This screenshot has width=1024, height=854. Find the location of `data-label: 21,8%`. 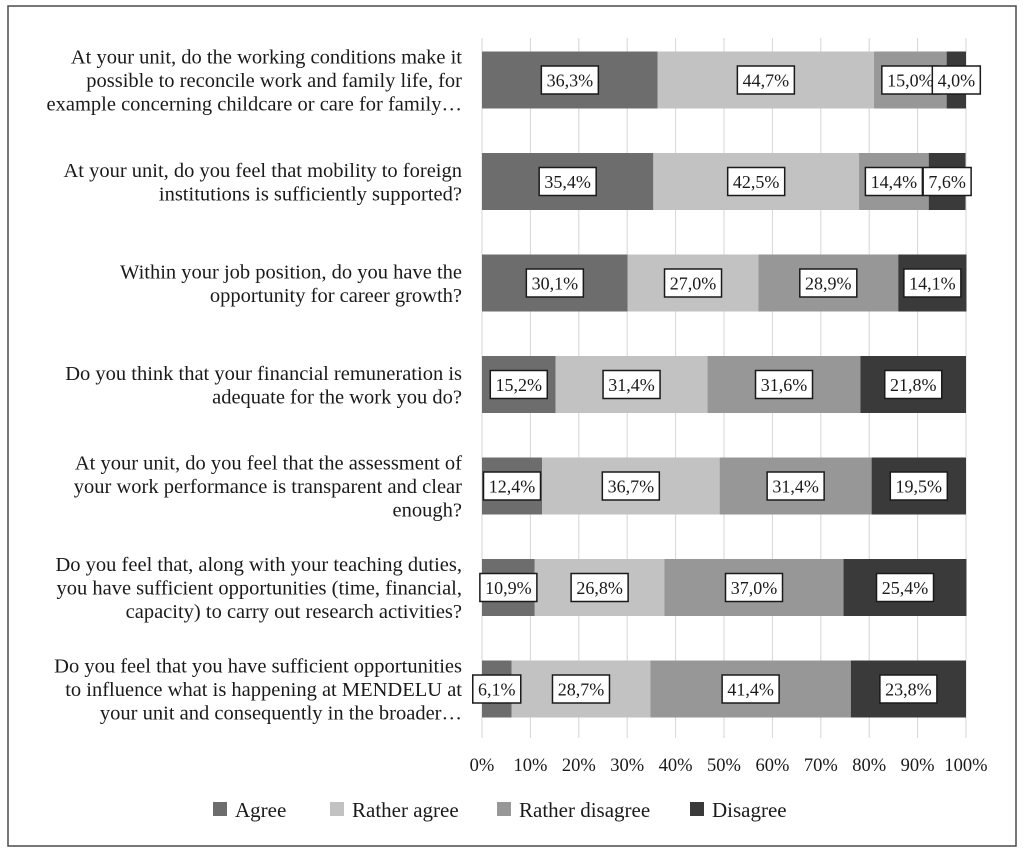

data-label: 21,8% is located at coordinates (913, 385).